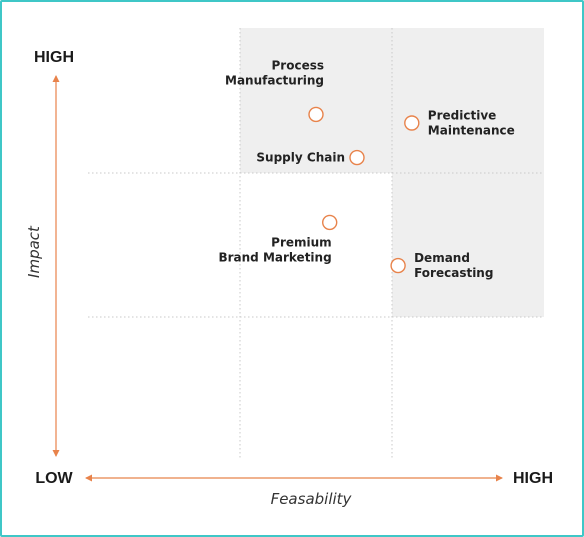  Describe the element at coordinates (300, 158) in the screenshot. I see `point-label-supply-chain: Supply Chain` at that location.